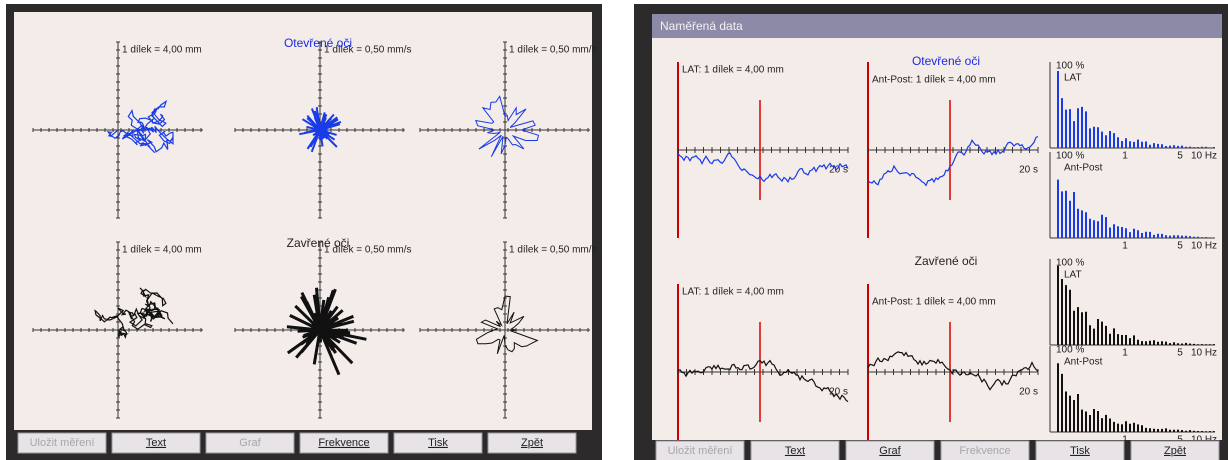  What do you see at coordinates (937, 26) in the screenshot?
I see `window-title-bar` at bounding box center [937, 26].